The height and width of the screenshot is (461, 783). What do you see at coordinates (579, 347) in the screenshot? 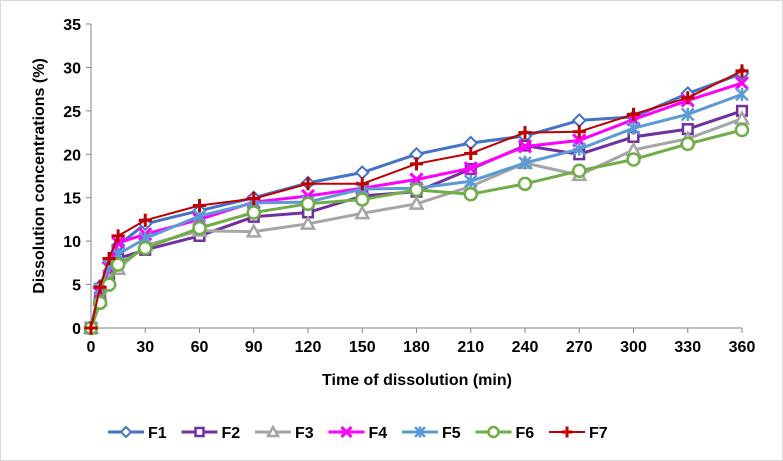
I see `x-tick-label: 270` at bounding box center [579, 347].